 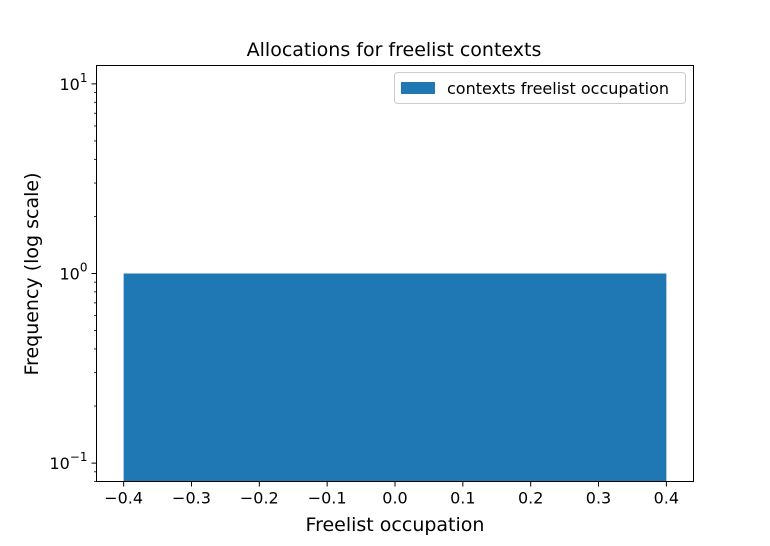 What do you see at coordinates (530, 498) in the screenshot?
I see `x-tick-label: 0.2` at bounding box center [530, 498].